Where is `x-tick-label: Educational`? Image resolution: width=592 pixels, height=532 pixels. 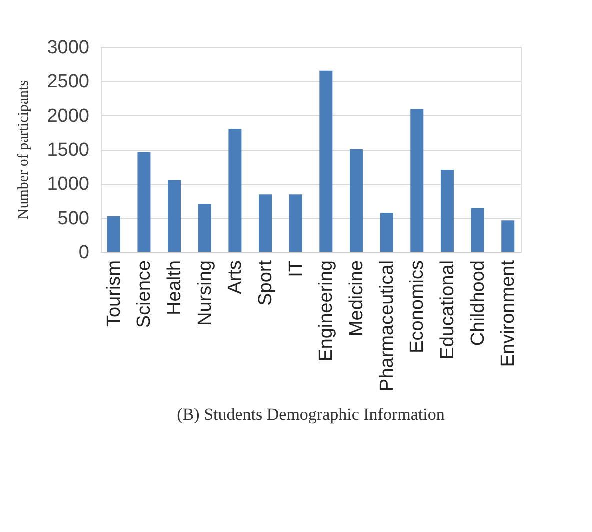
x-tick-label: Educational is located at coordinates (447, 310).